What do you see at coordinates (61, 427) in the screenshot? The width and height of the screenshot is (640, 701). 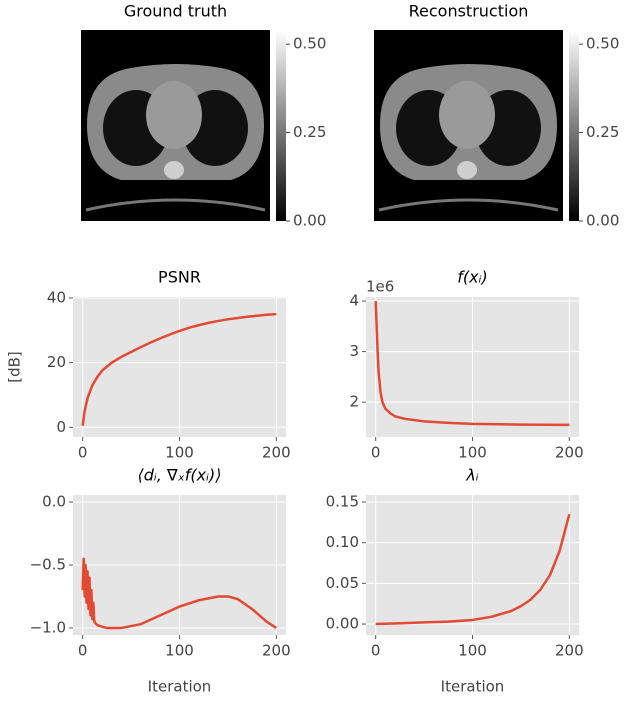 I see `y-tick-label: 0` at bounding box center [61, 427].